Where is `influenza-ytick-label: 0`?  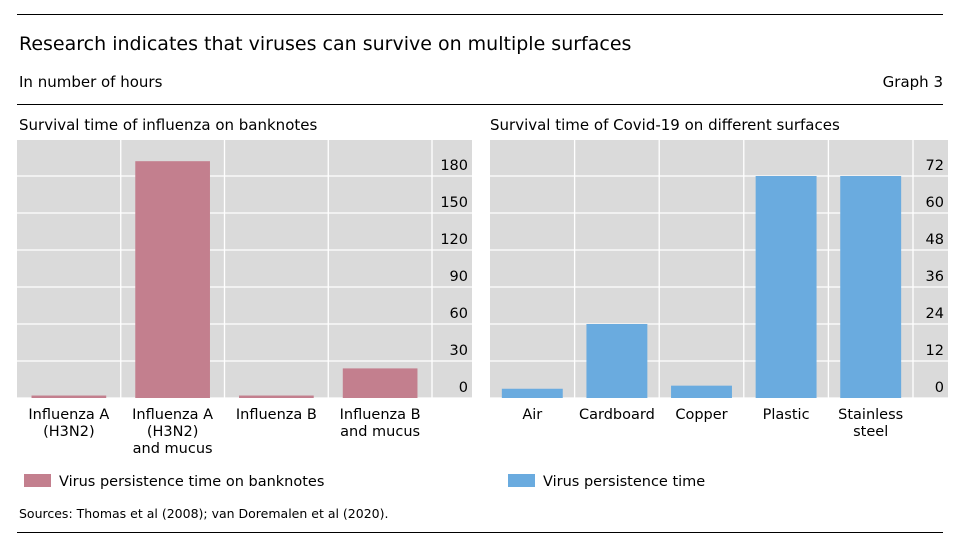
influenza-ytick-label: 0 is located at coordinates (463, 388).